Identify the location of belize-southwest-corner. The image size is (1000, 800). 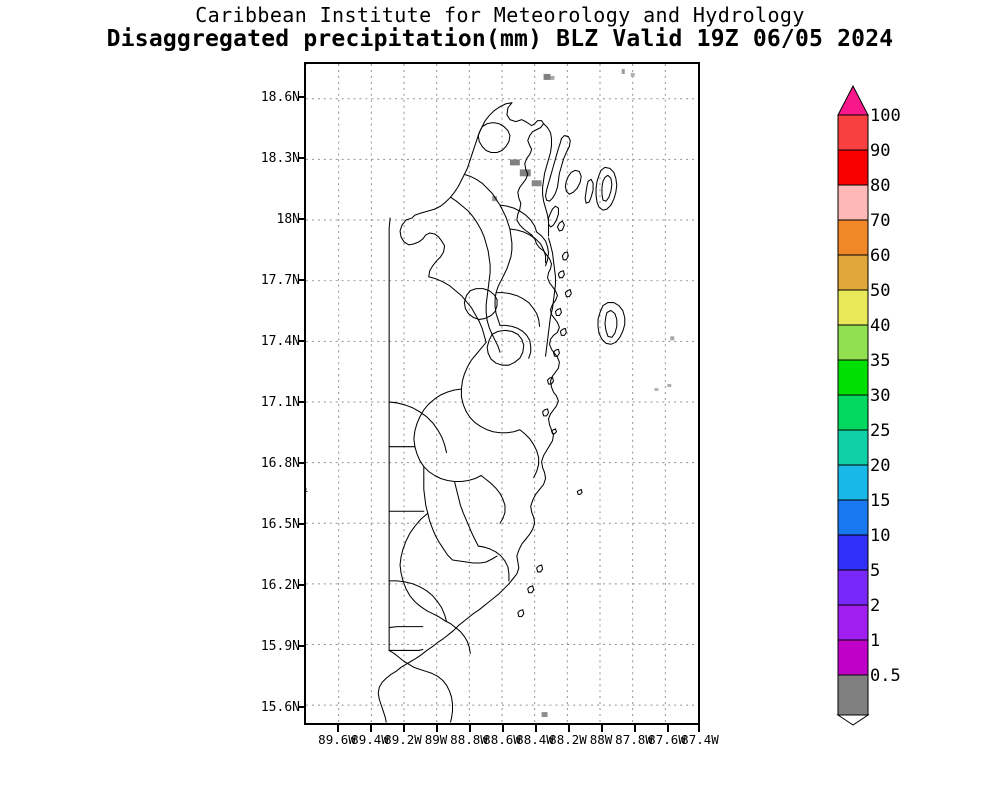
(406, 649).